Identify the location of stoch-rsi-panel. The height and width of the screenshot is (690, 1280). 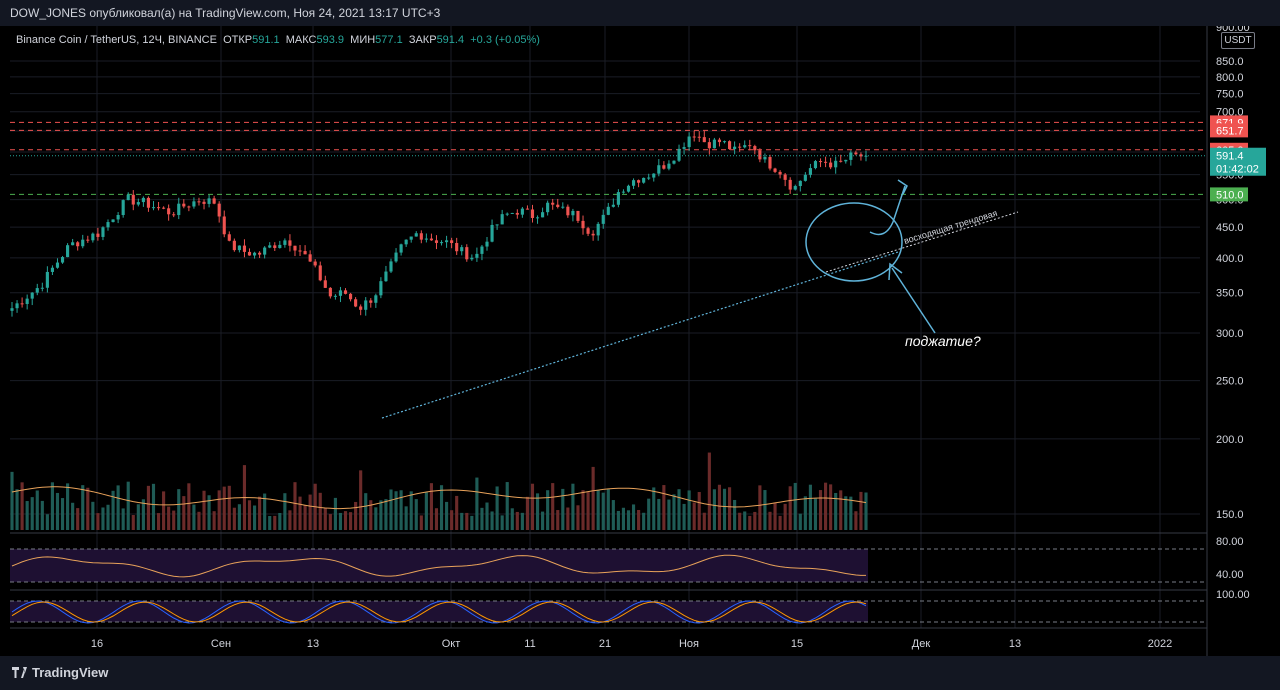
(608, 612).